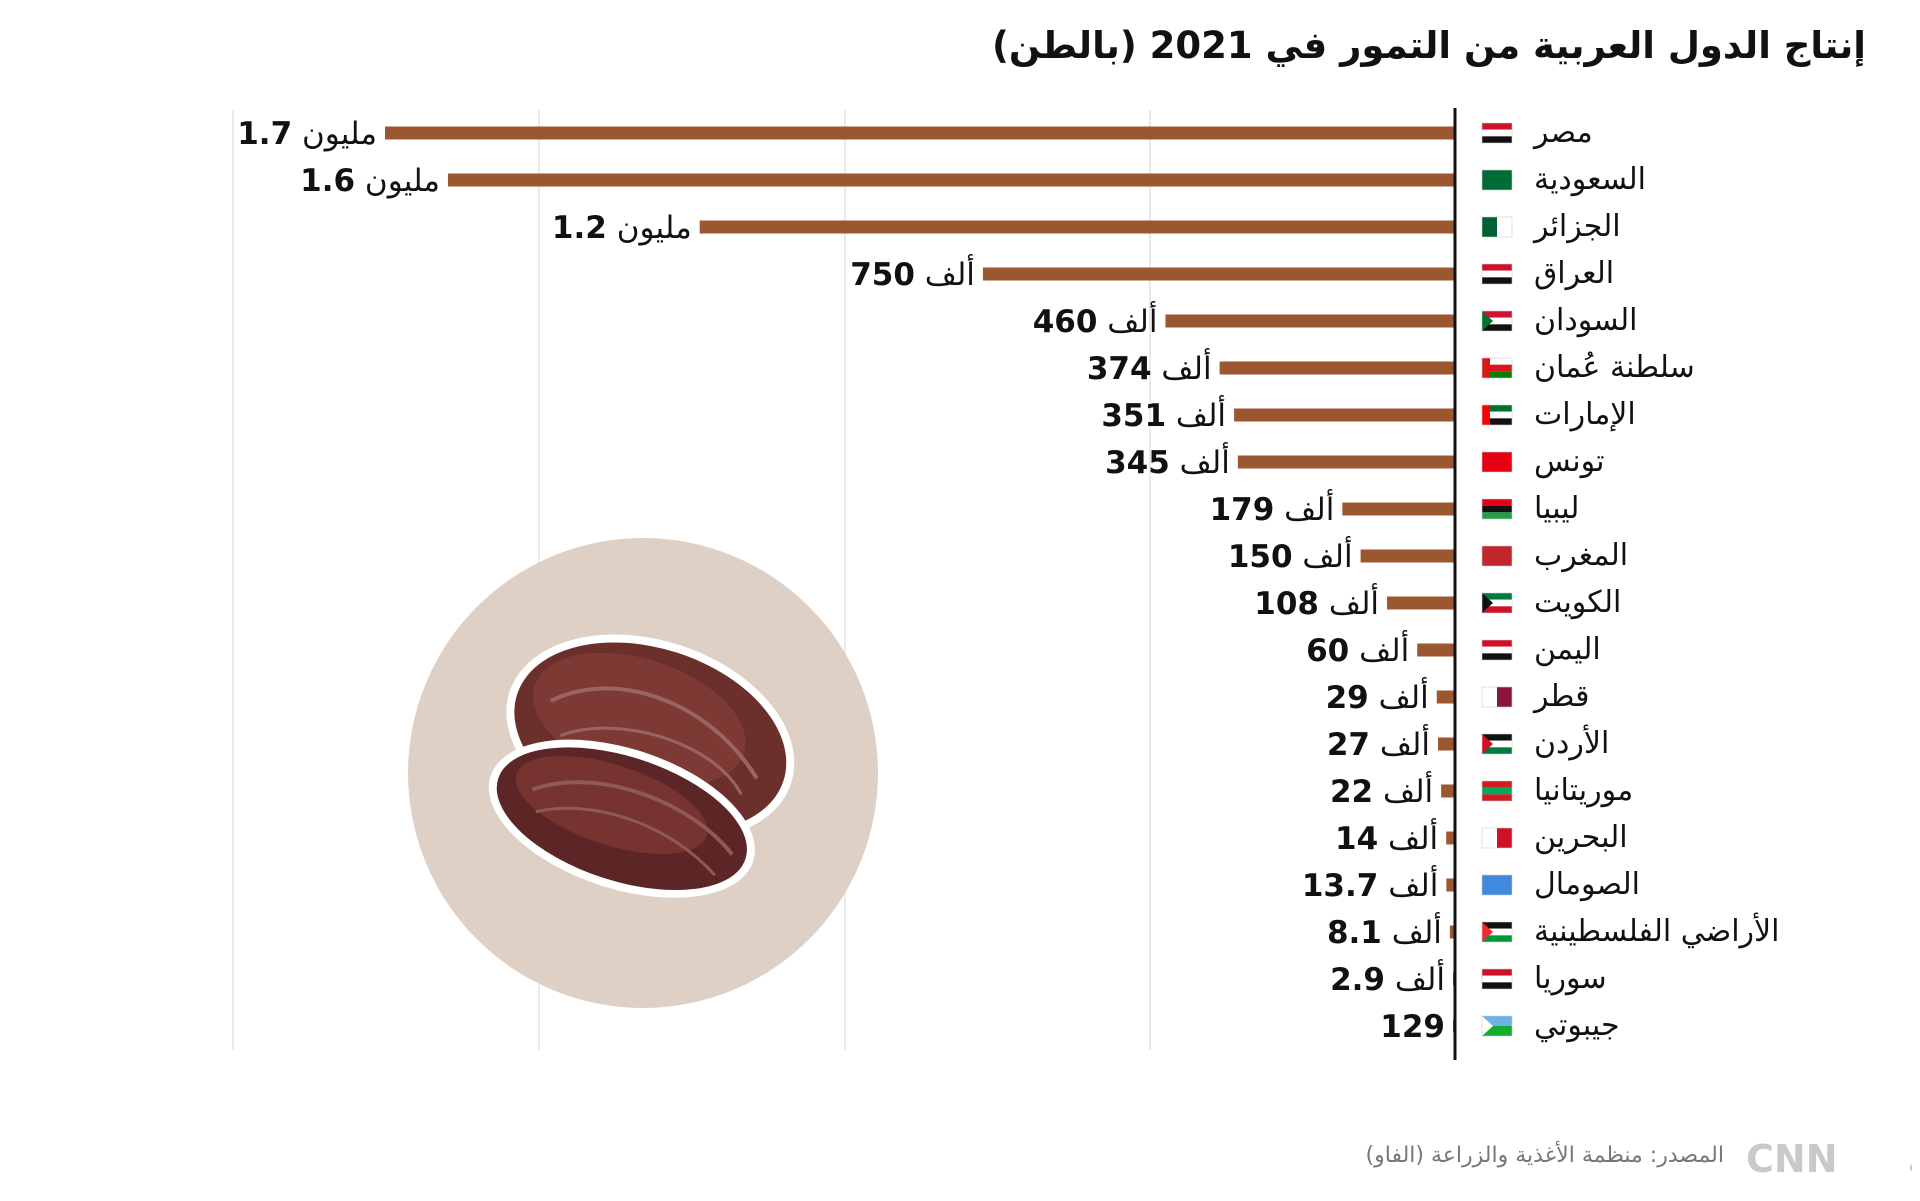 The image size is (1920, 1201). I want to click on category-label: البحرين, so click(1581, 837).